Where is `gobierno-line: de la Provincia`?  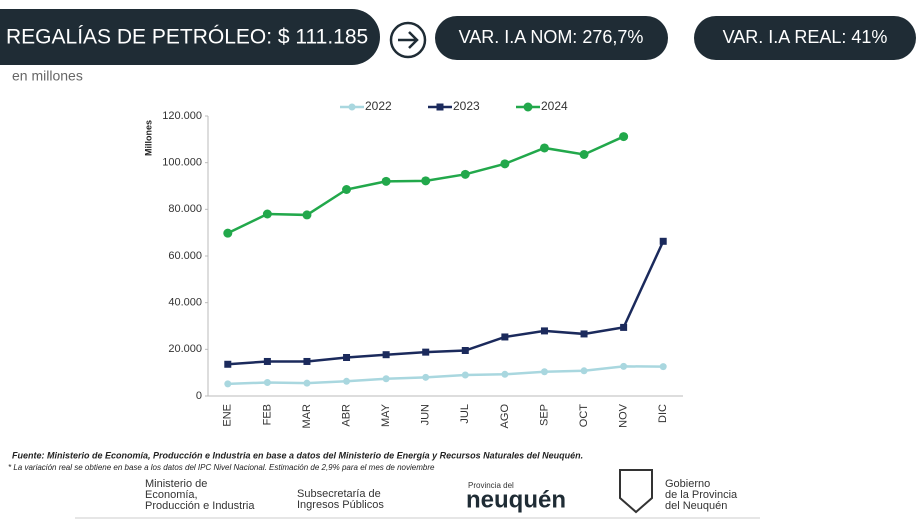
gobierno-line: de la Provincia is located at coordinates (701, 495).